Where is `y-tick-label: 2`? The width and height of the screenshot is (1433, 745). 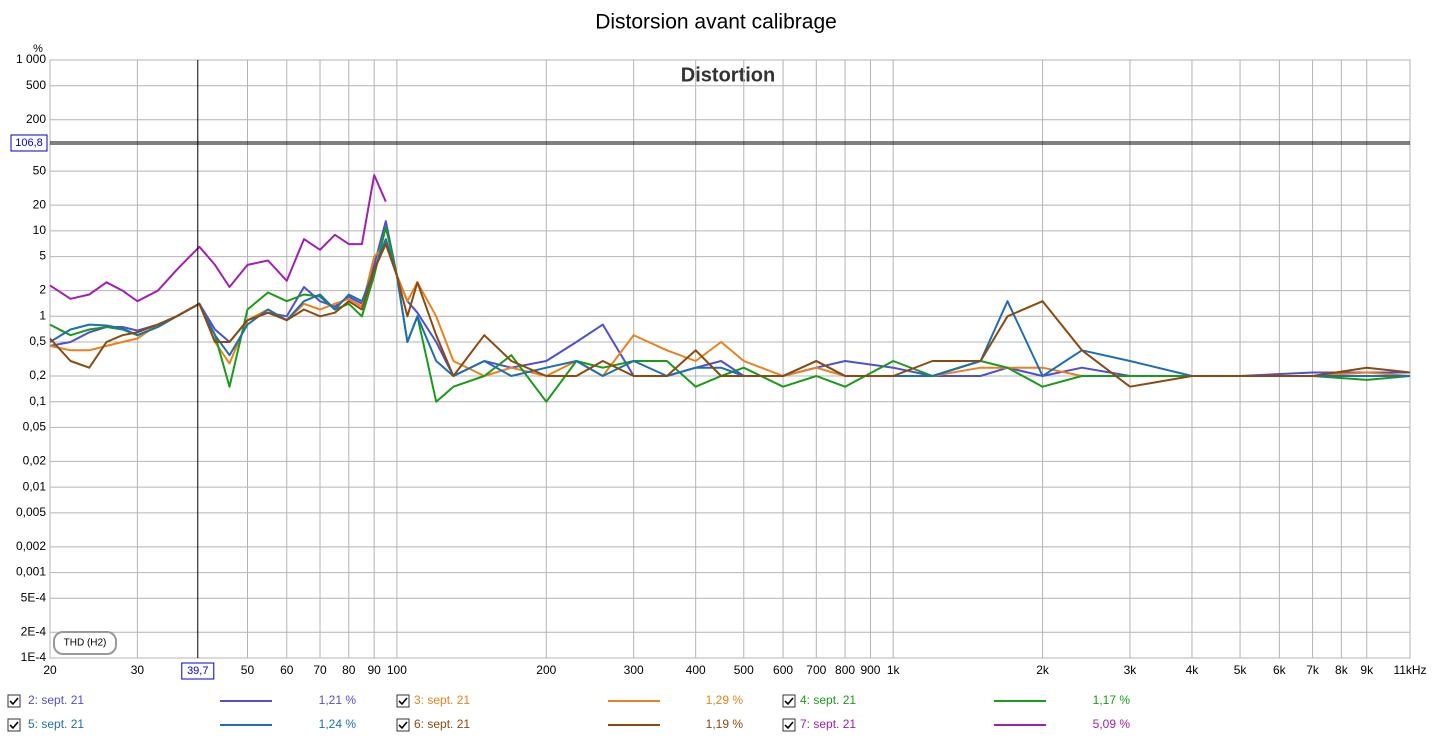 y-tick-label: 2 is located at coordinates (42, 290).